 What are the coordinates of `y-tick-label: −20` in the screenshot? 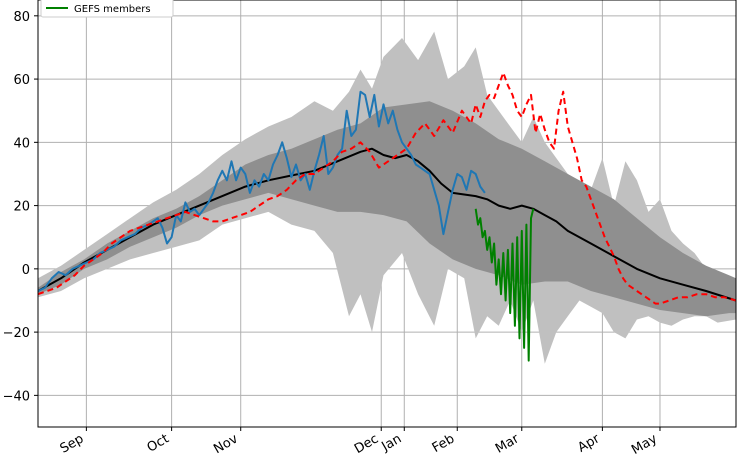 It's located at (16, 333).